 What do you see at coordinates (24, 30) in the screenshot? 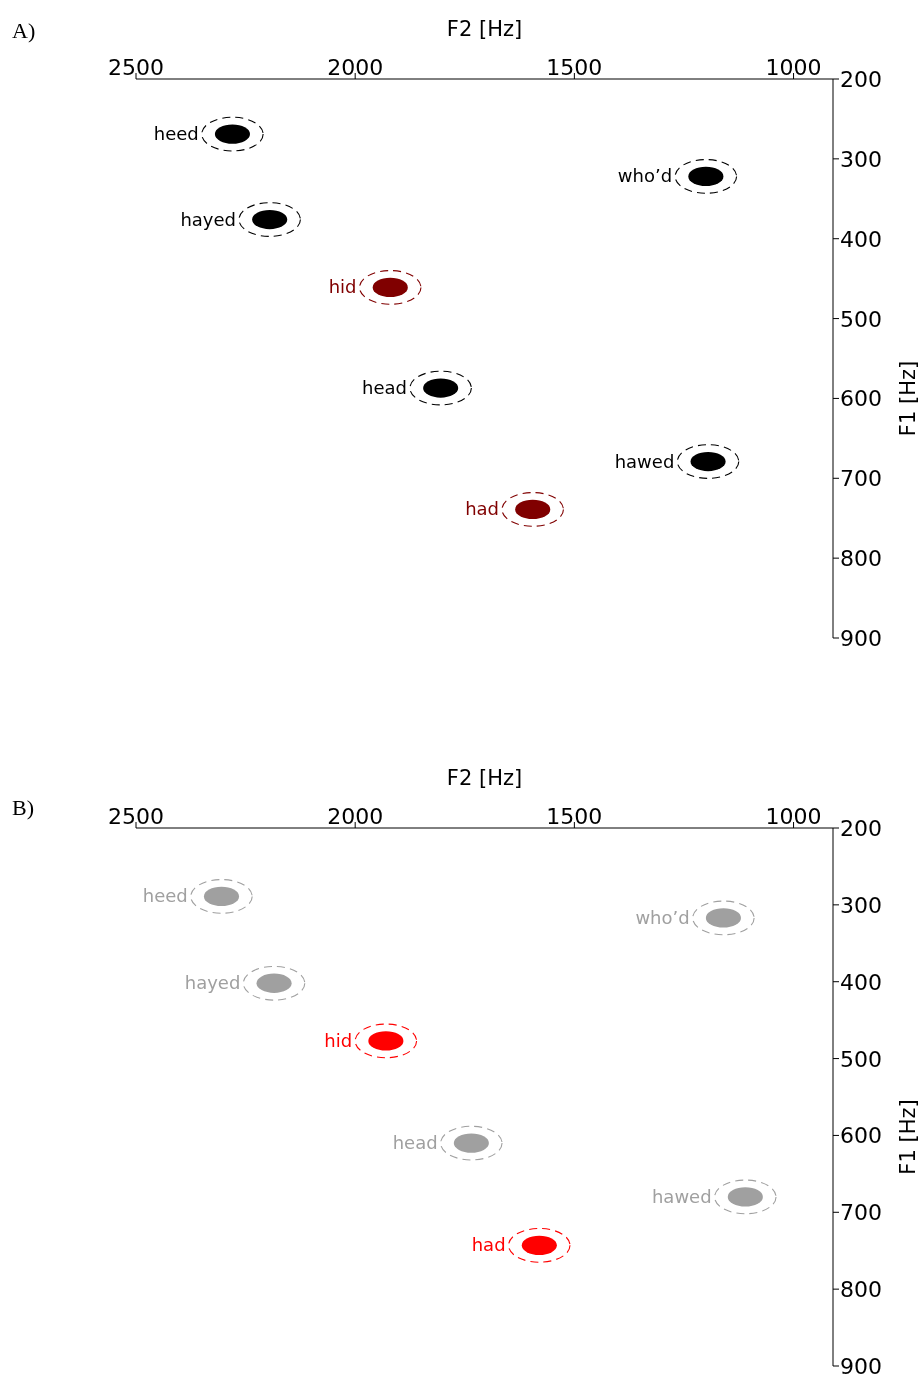
I see `chart-title: A)` at bounding box center [24, 30].